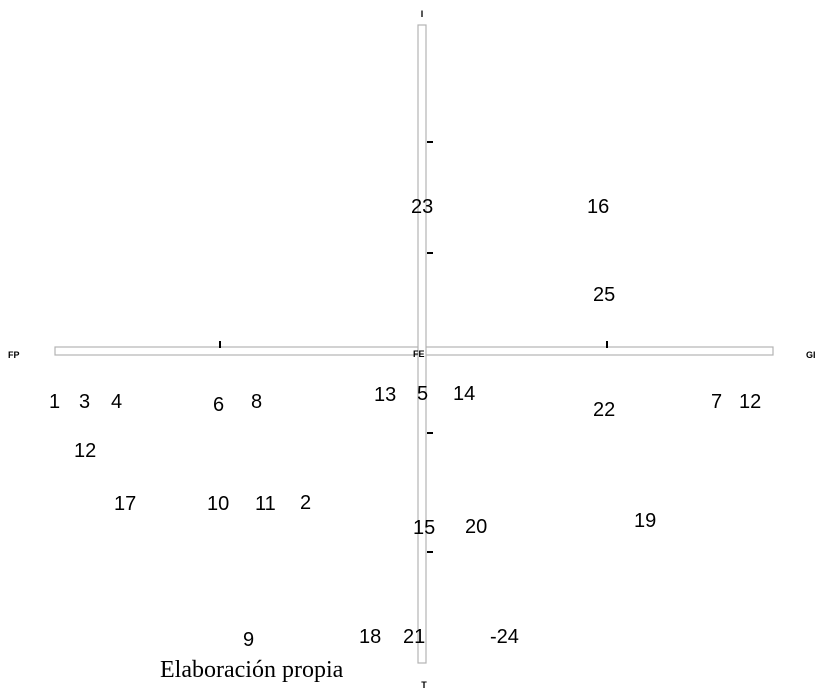  What do you see at coordinates (252, 670) in the screenshot?
I see `source-caption: Elaboración propia` at bounding box center [252, 670].